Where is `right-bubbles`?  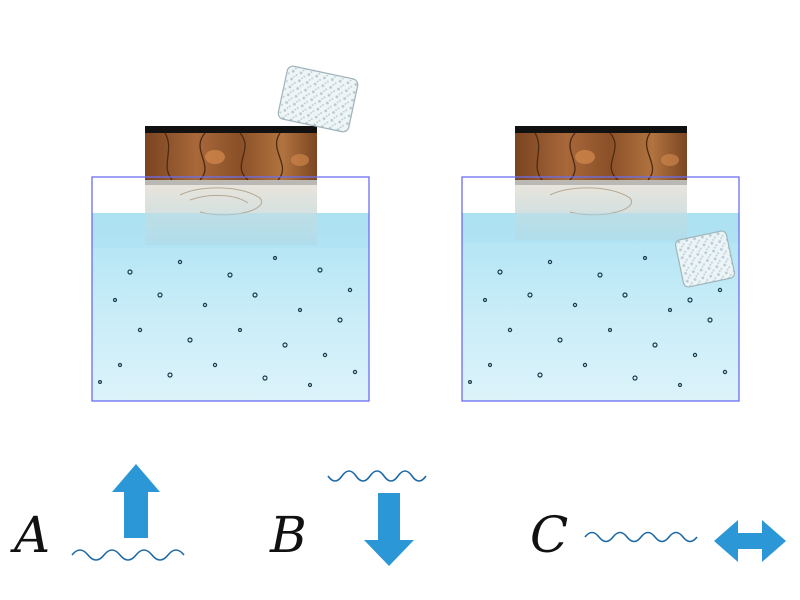
right-bubbles is located at coordinates (598, 321).